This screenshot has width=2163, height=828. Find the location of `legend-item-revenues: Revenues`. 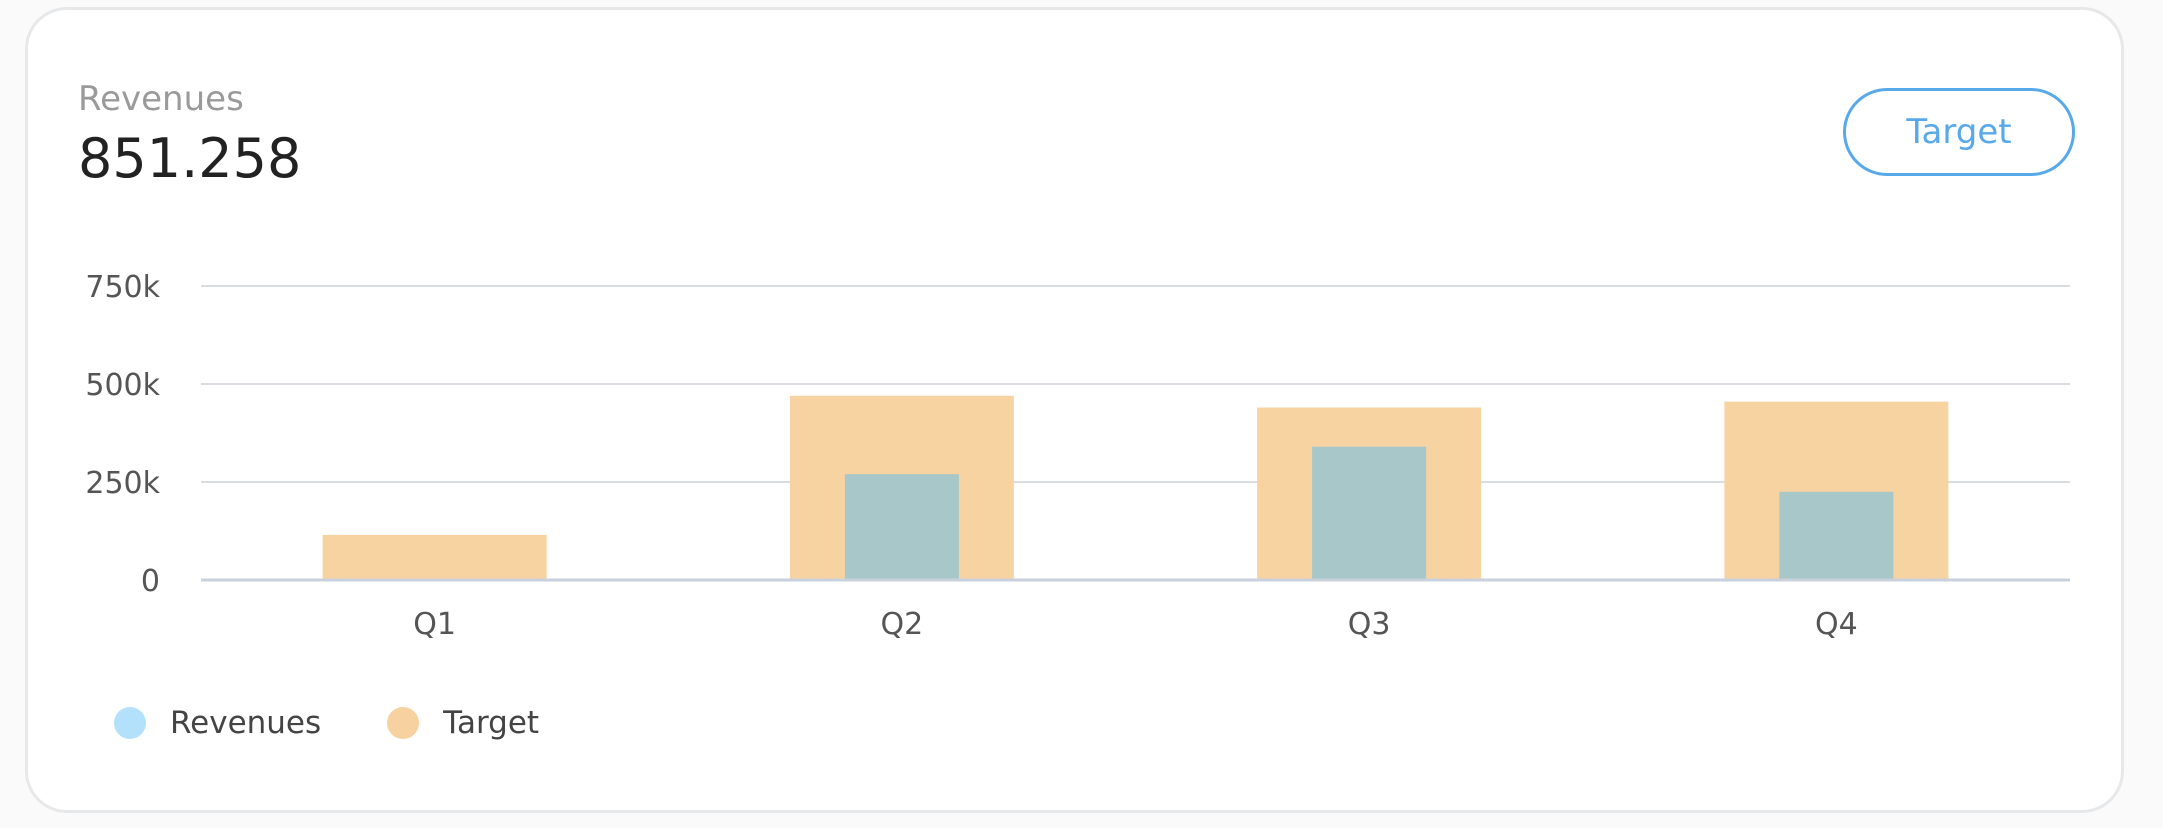

legend-item-revenues: Revenues is located at coordinates (217, 723).